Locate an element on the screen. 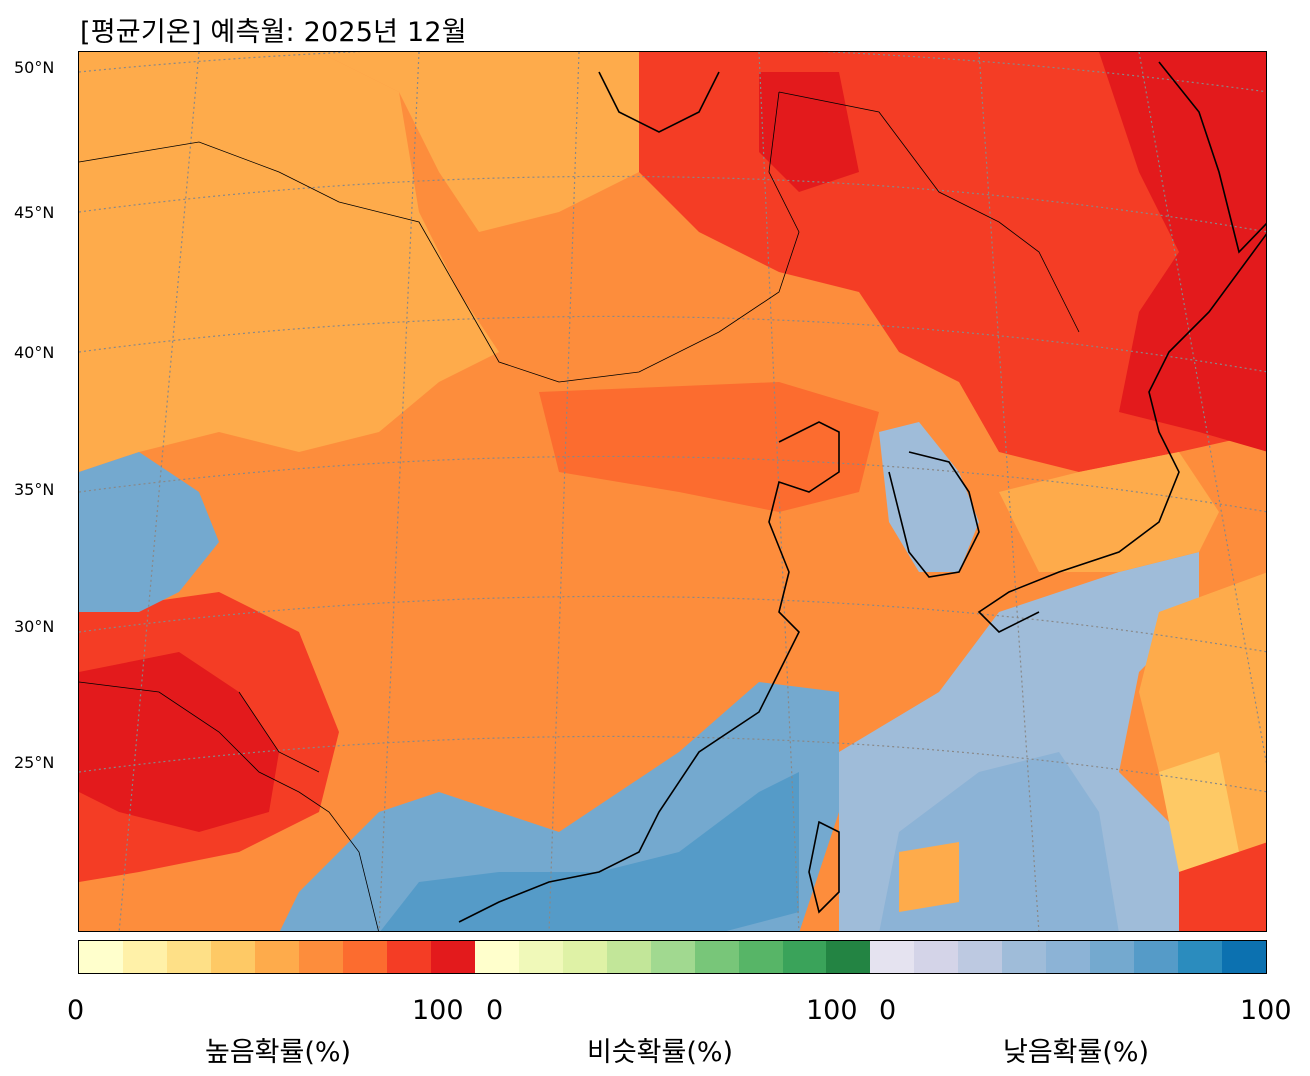  region-central-high is located at coordinates (709, 447).